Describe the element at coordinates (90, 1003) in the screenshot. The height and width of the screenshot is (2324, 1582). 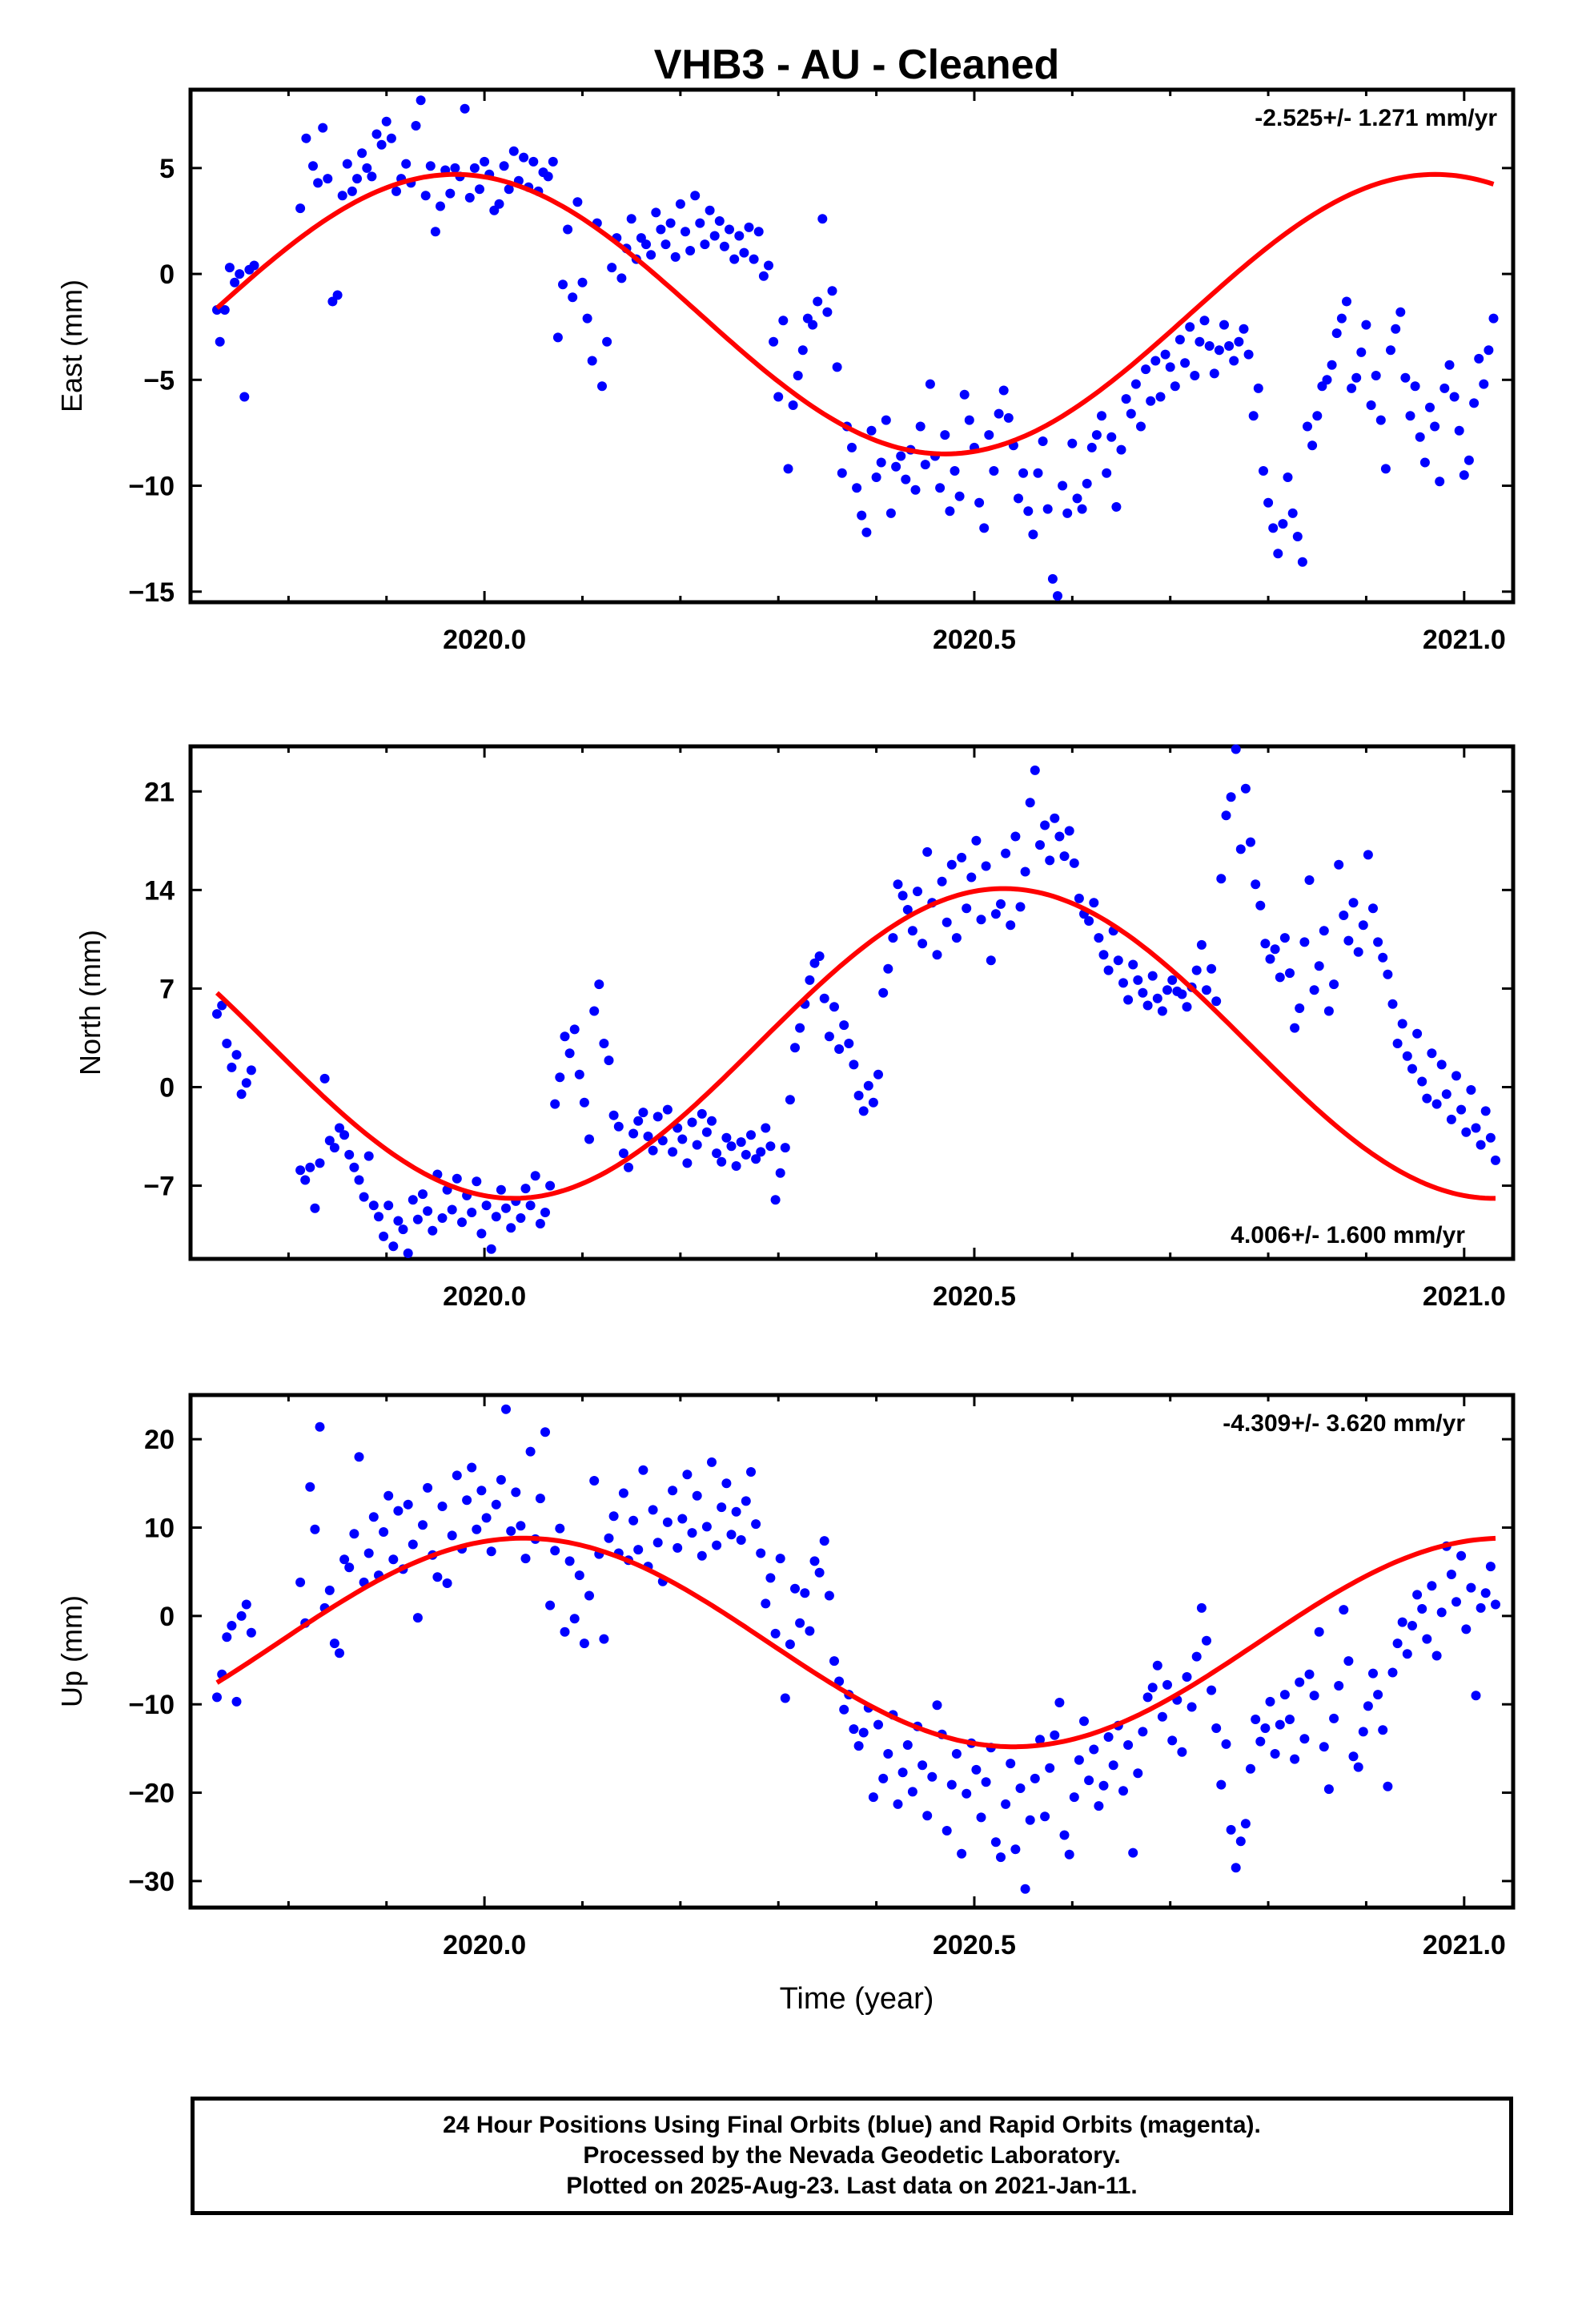
I see `north-y-axis-label: North (mm)` at that location.